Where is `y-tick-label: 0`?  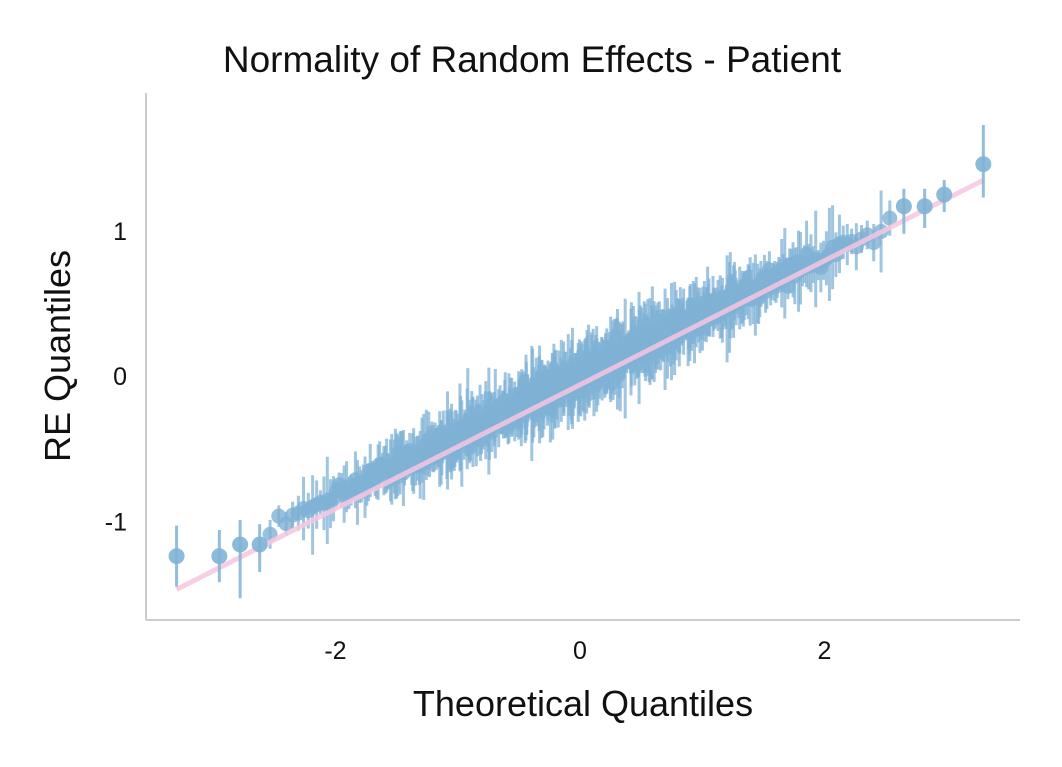 y-tick-label: 0 is located at coordinates (120, 377).